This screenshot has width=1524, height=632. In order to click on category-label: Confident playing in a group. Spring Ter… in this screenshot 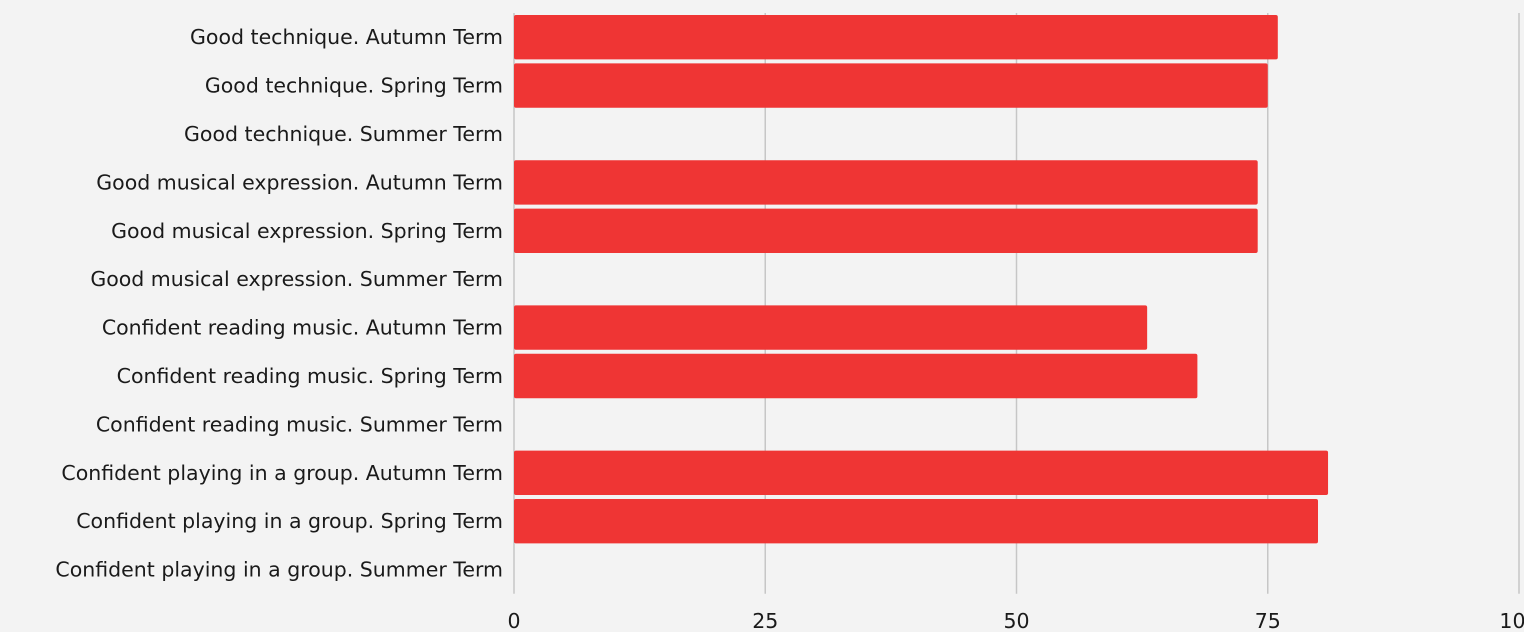, I will do `click(289, 521)`.